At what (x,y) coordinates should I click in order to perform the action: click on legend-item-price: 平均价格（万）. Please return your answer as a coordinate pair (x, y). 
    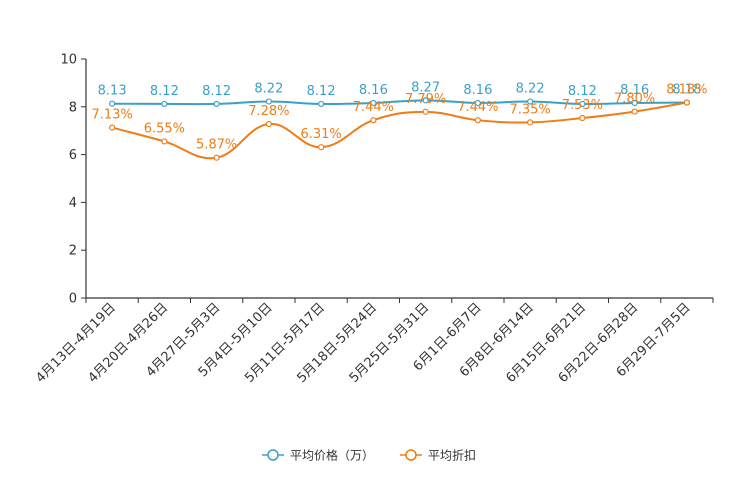
    Looking at the image, I should click on (318, 455).